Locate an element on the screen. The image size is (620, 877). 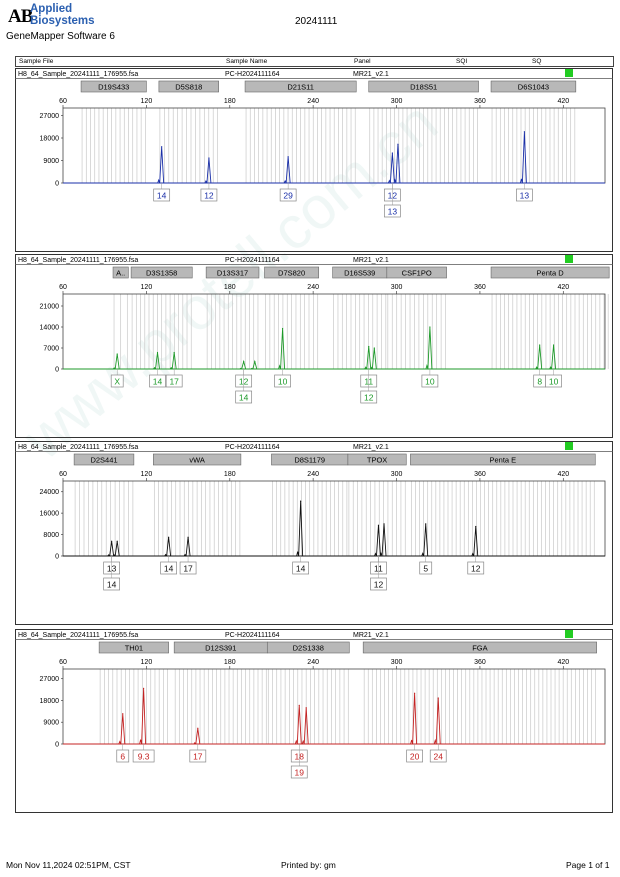
marker-label: D13S317 is located at coordinates (232, 273).